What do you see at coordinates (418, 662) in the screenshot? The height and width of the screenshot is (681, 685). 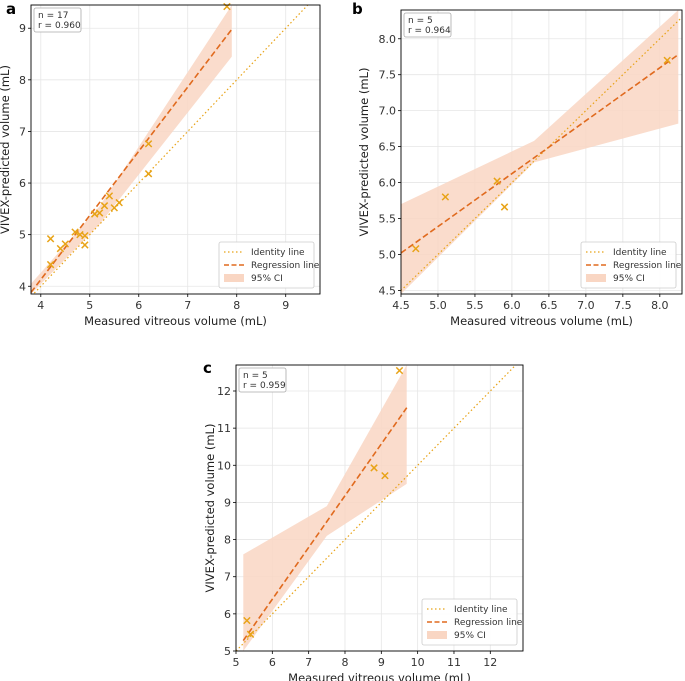 I see `x-tick-label: 10` at bounding box center [418, 662].